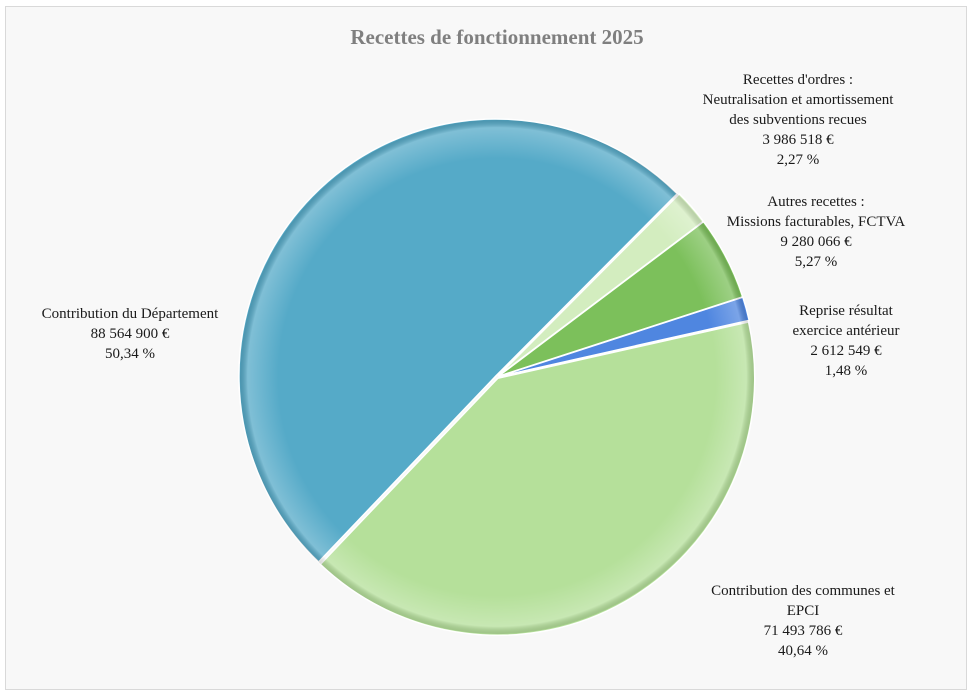  What do you see at coordinates (803, 651) in the screenshot?
I see `slice-label-line: 40,64 %` at bounding box center [803, 651].